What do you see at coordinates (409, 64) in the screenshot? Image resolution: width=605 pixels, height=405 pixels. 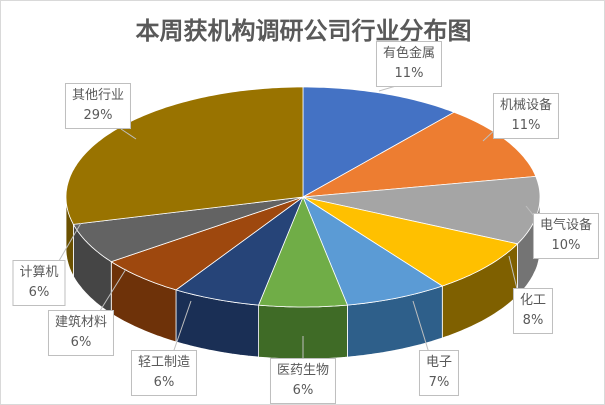 I see `data-label: 有色金属 11%` at bounding box center [409, 64].